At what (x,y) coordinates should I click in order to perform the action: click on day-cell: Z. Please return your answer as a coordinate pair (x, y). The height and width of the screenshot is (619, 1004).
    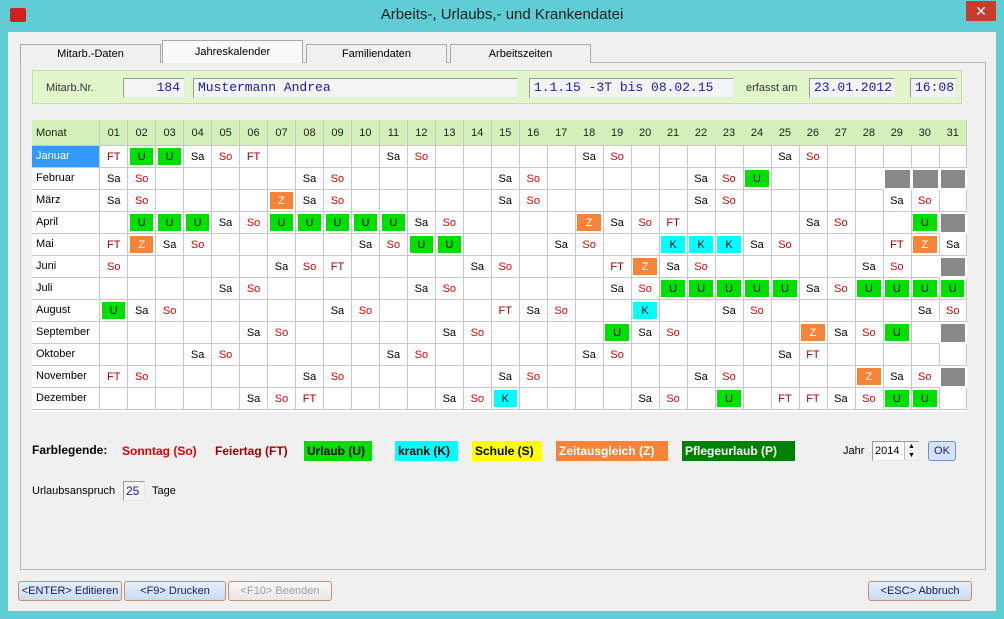
    Looking at the image, I should click on (589, 223).